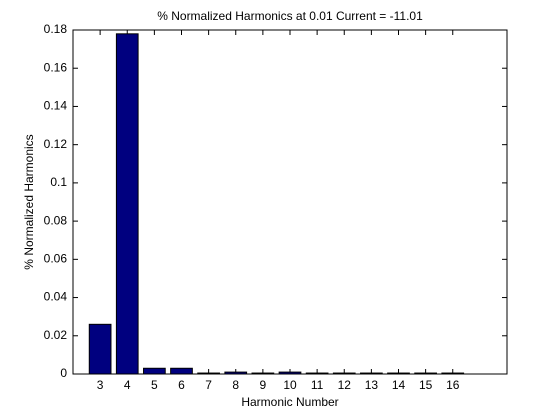 Image resolution: width=560 pixels, height=420 pixels. Describe the element at coordinates (263, 385) in the screenshot. I see `x-tick-label: 9` at that location.